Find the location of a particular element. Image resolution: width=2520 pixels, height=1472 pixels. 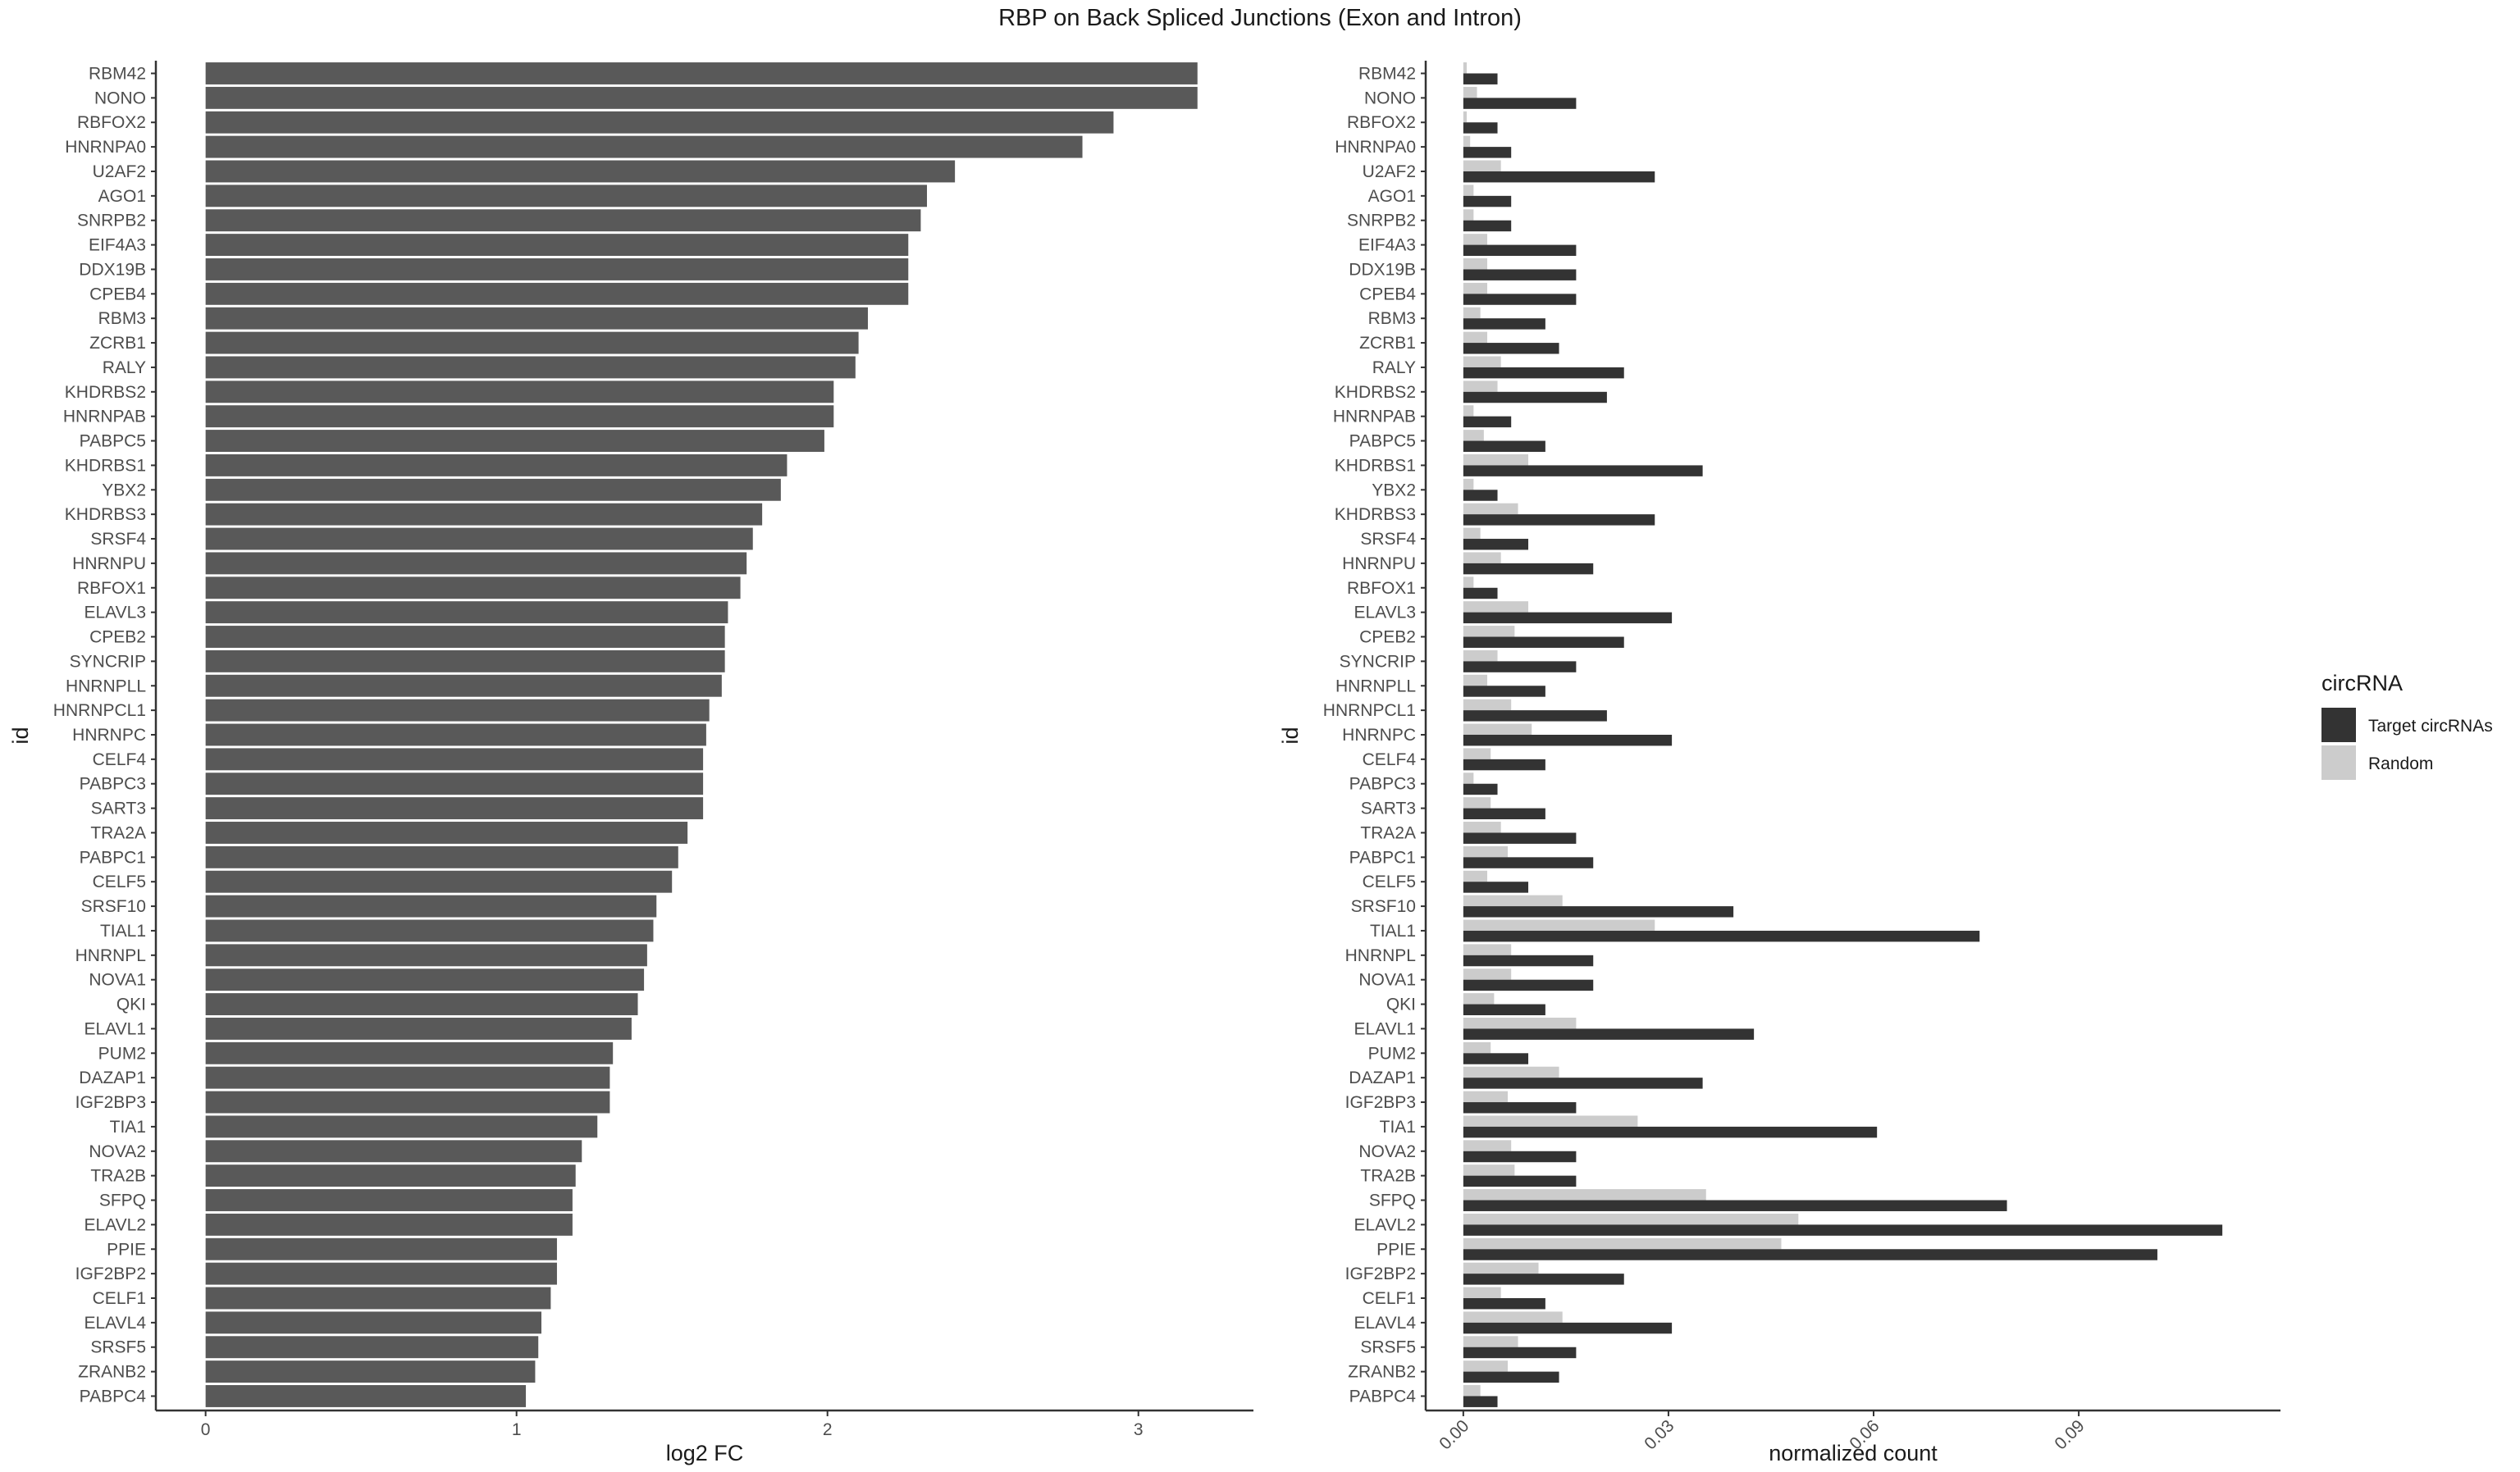

y-tick-label: SRSF4 is located at coordinates (1388, 539).